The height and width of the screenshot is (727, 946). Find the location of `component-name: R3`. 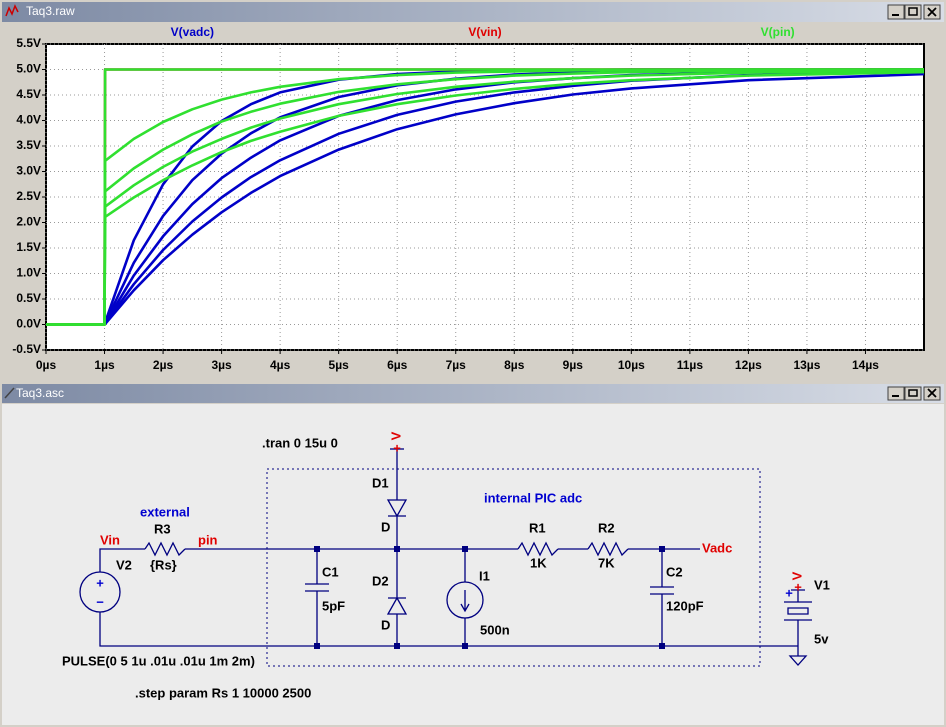

component-name: R3 is located at coordinates (162, 528).